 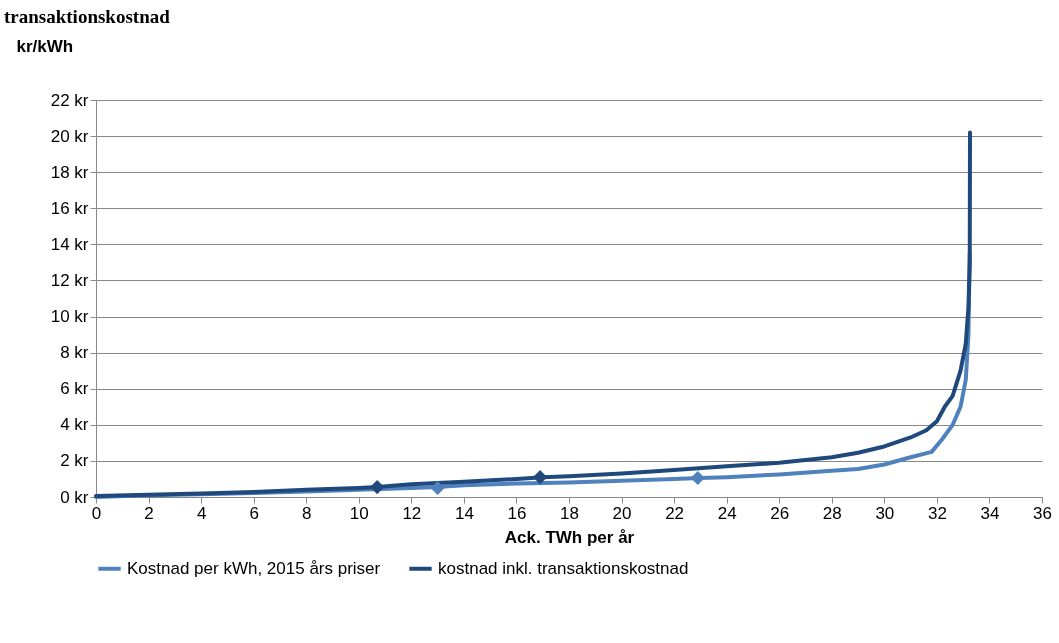 I want to click on x-tick-label: 12, so click(x=412, y=513).